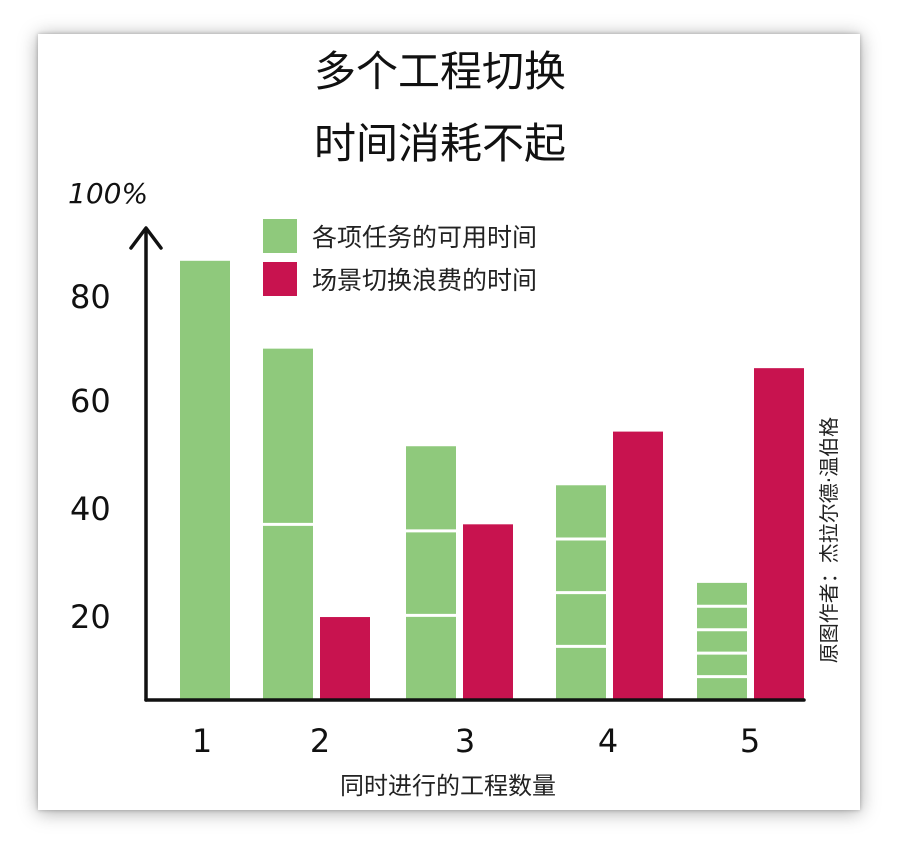 Image resolution: width=900 pixels, height=864 pixels. What do you see at coordinates (440, 71) in the screenshot?
I see `chart-title-line1: 多个工程切换` at bounding box center [440, 71].